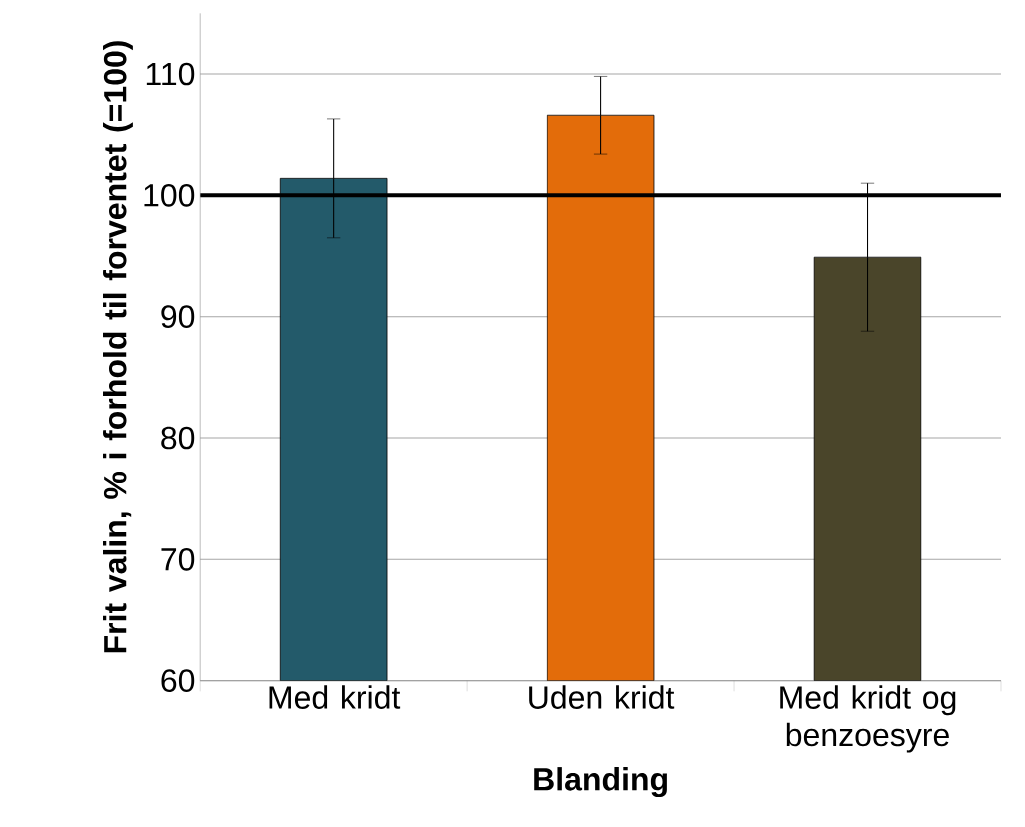 The height and width of the screenshot is (827, 1025). What do you see at coordinates (602, 697) in the screenshot?
I see `x-tick-label: Uden kridt` at bounding box center [602, 697].